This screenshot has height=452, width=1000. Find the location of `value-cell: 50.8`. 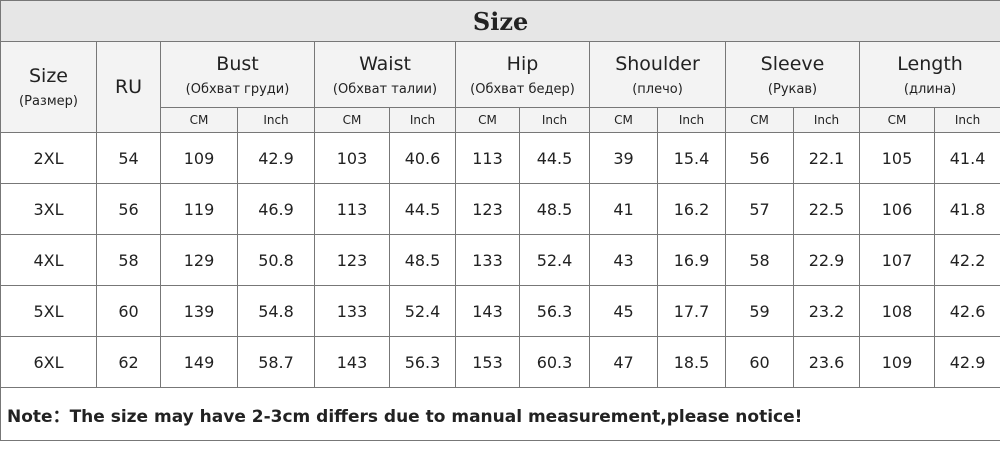

value-cell: 50.8 is located at coordinates (276, 260).